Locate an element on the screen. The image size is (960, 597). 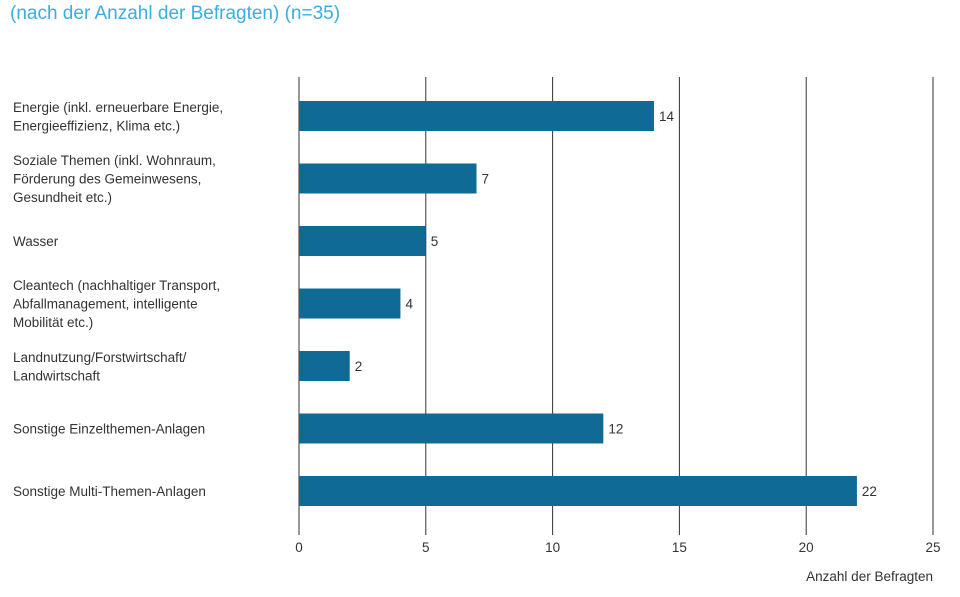
category-label: Sonstige Multi-Themen-Anlagen is located at coordinates (109, 491).